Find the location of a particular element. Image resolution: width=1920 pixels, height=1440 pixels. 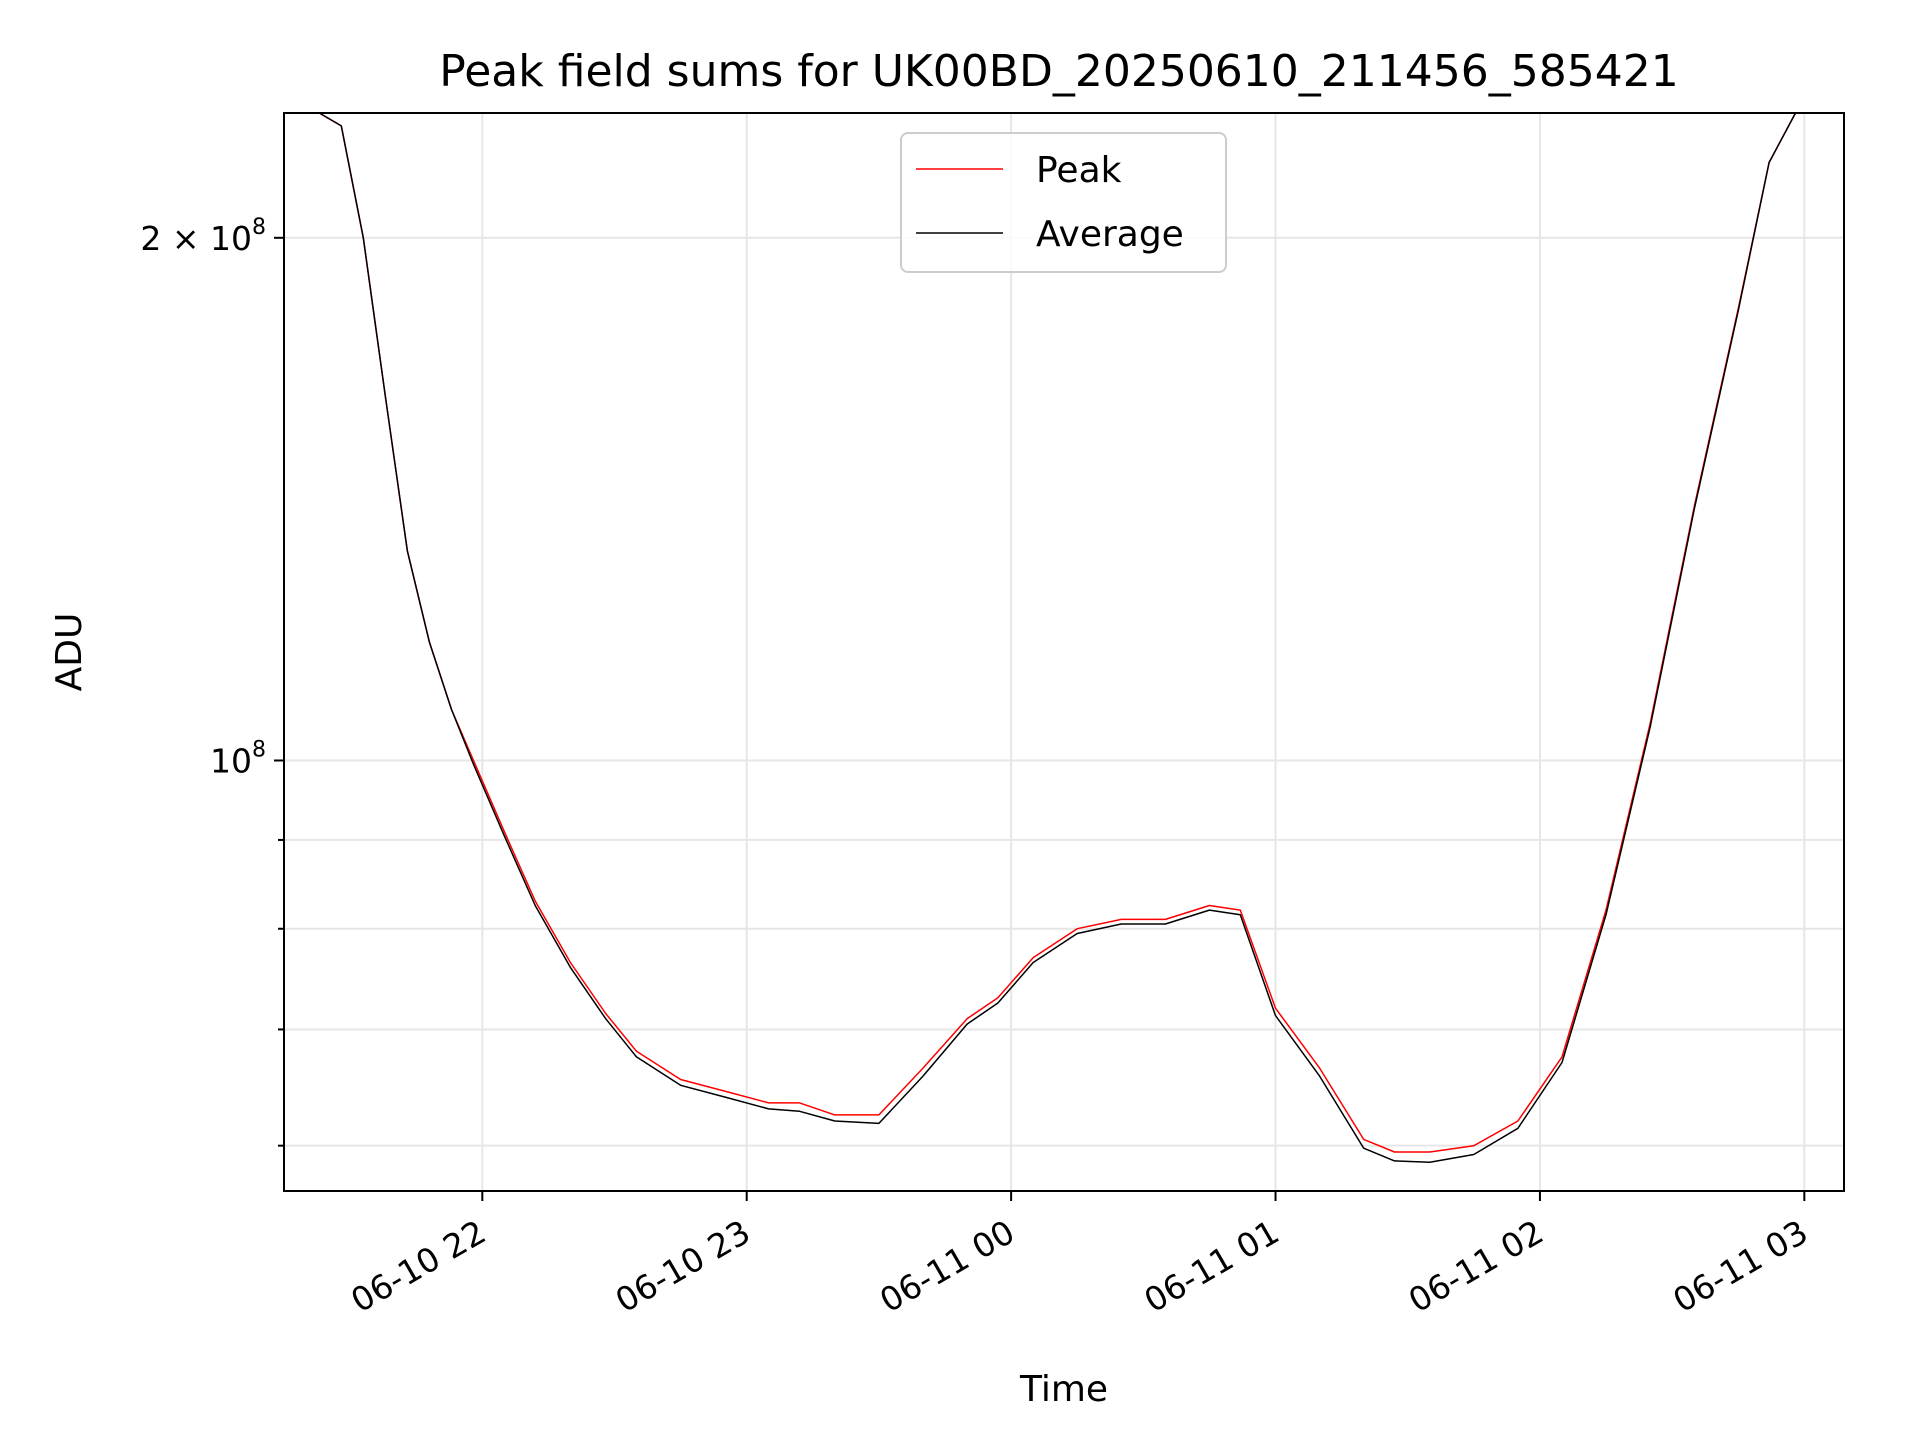

y-axis-label: ADU is located at coordinates (69, 652).